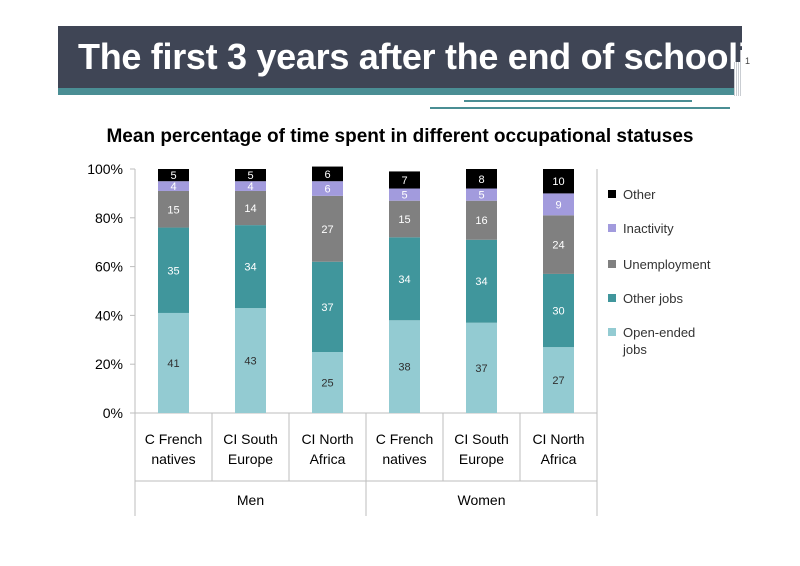  I want to click on legend-item: Other jobs, so click(655, 298).